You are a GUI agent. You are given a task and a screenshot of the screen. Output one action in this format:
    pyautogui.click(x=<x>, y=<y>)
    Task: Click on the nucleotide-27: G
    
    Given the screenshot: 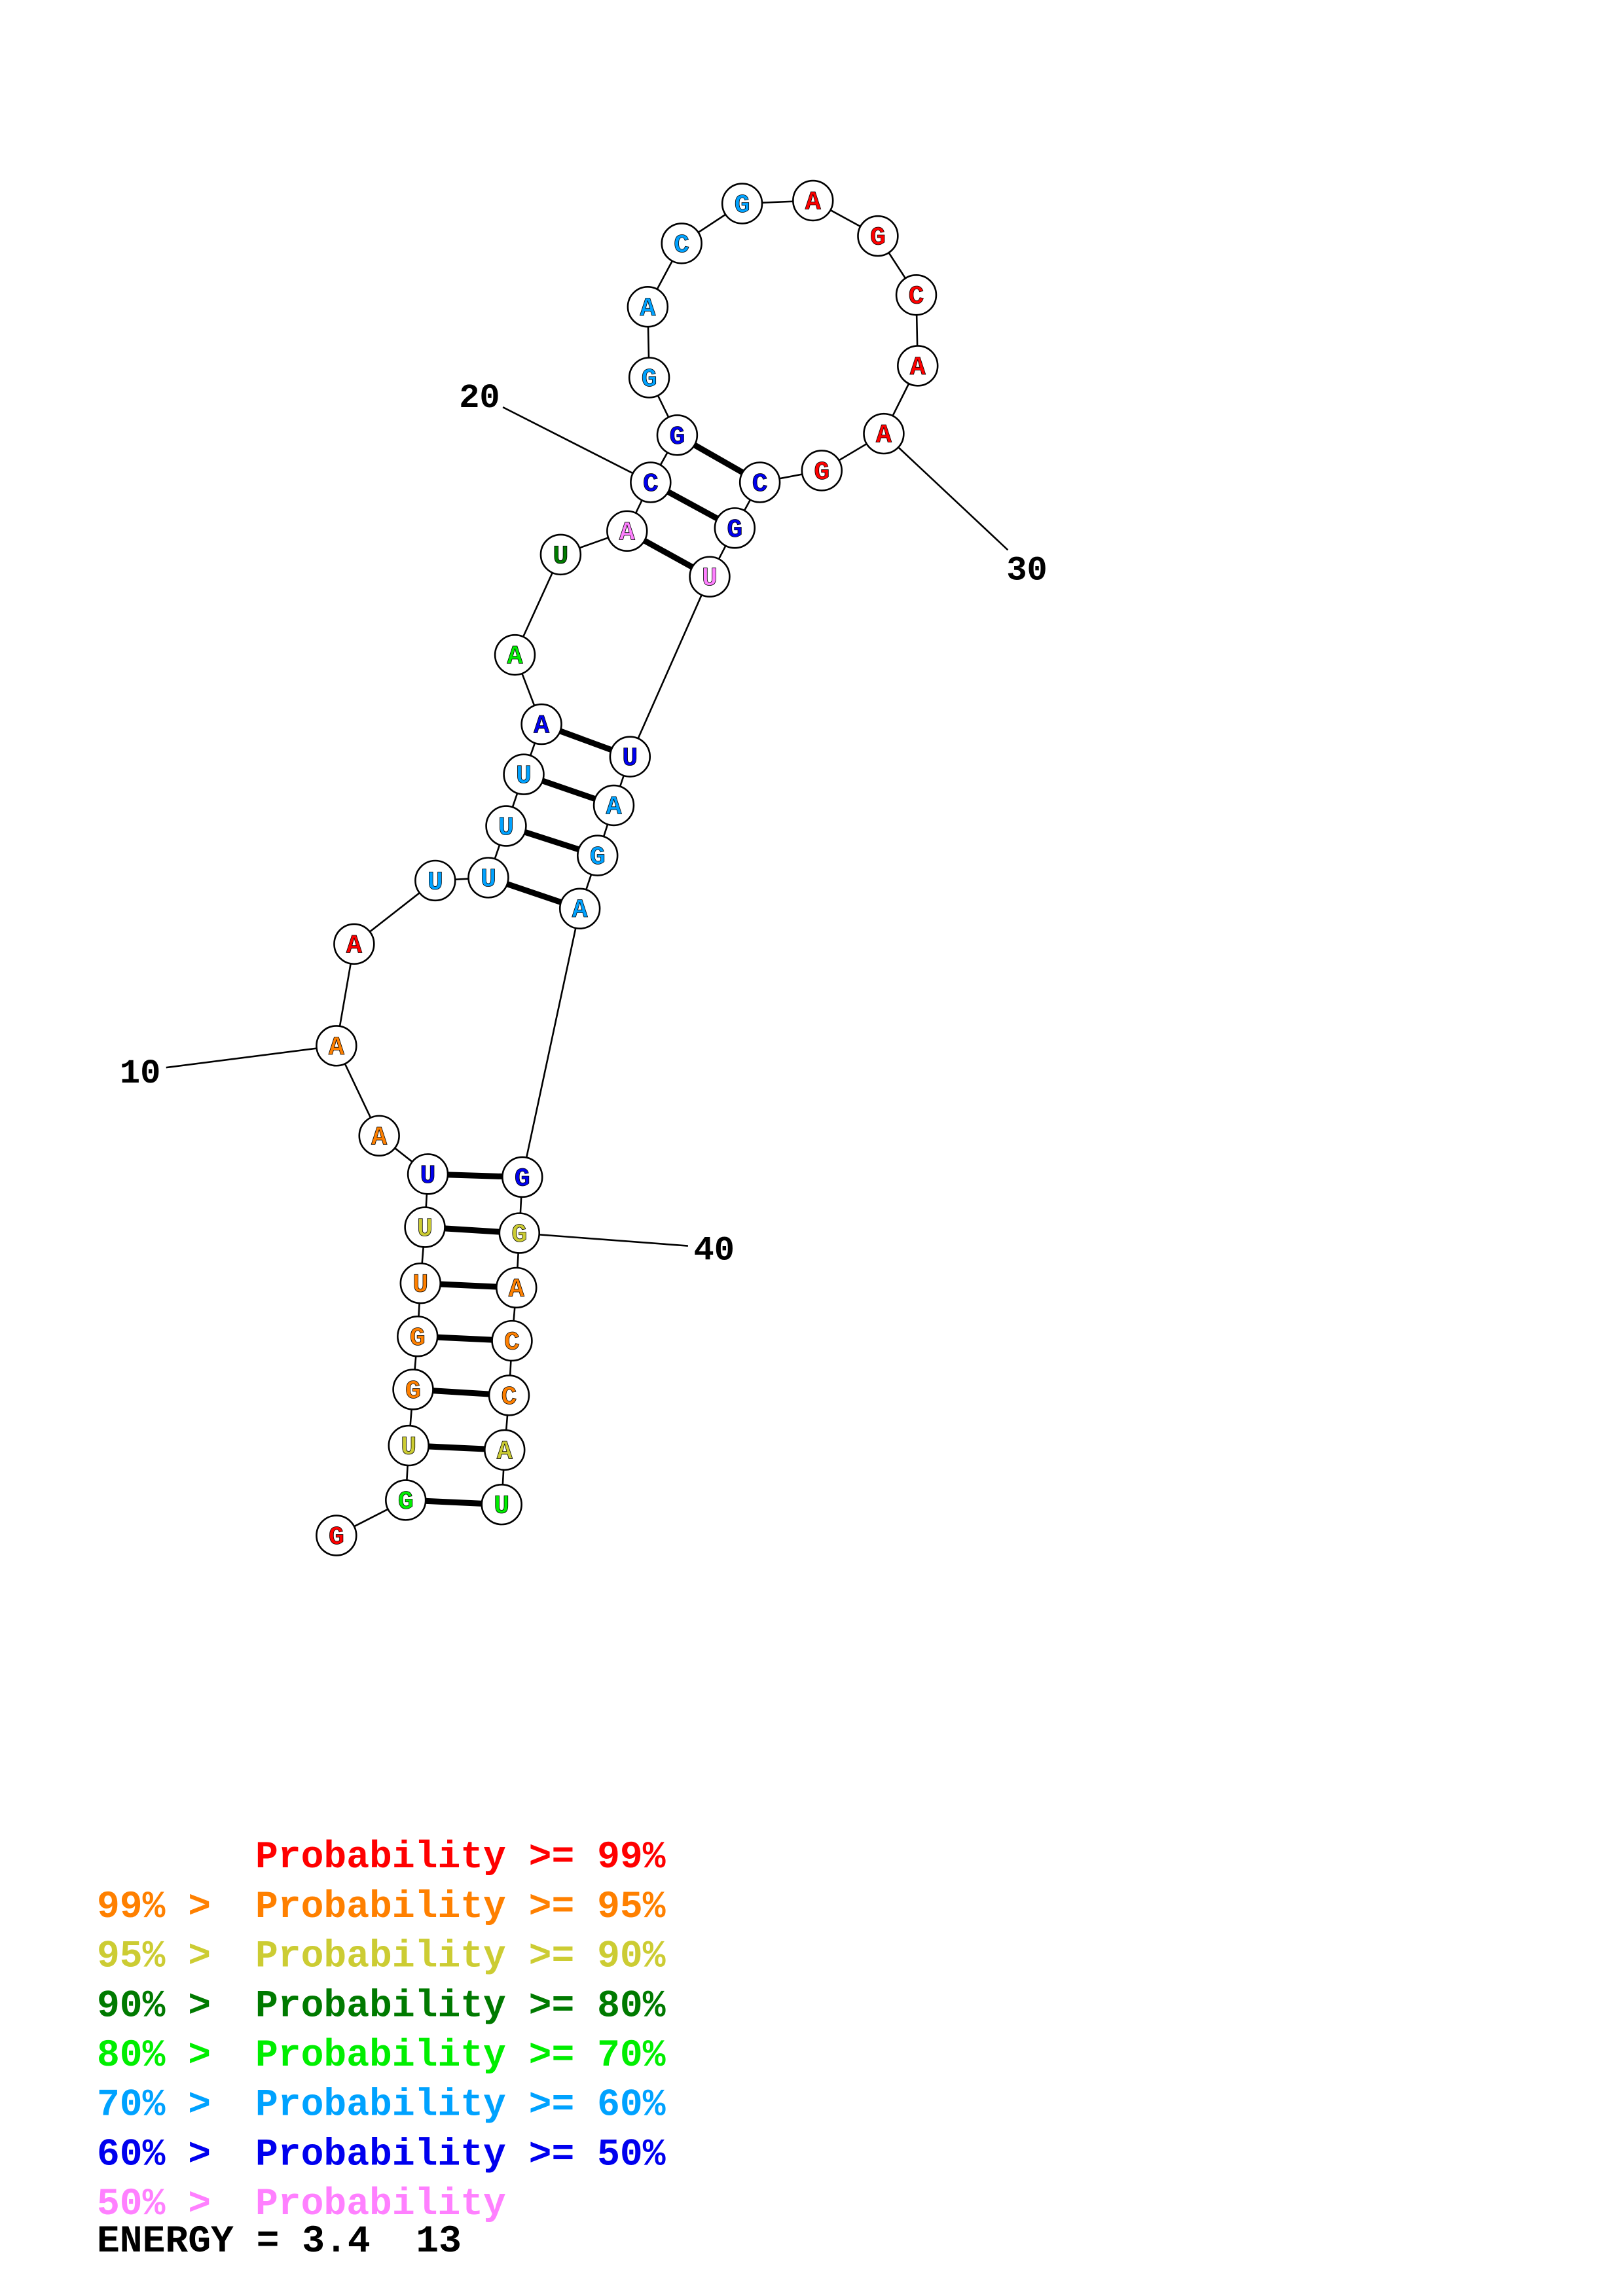 What is the action you would take?
    pyautogui.click(x=878, y=236)
    